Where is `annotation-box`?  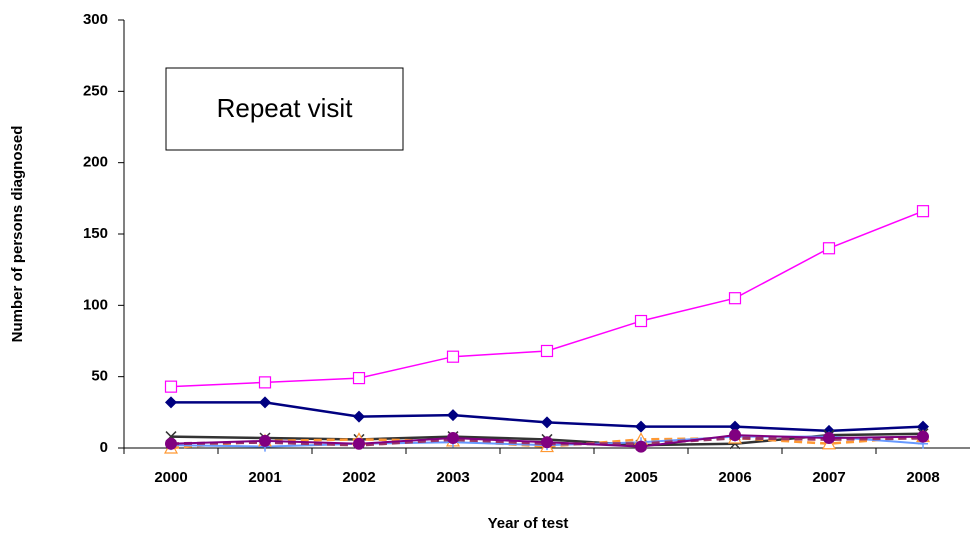 annotation-box is located at coordinates (284, 109).